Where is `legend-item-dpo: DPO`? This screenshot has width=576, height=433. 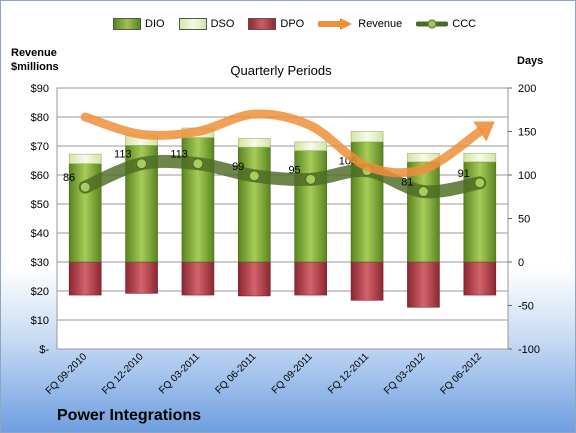
legend-item-dpo: DPO is located at coordinates (276, 24).